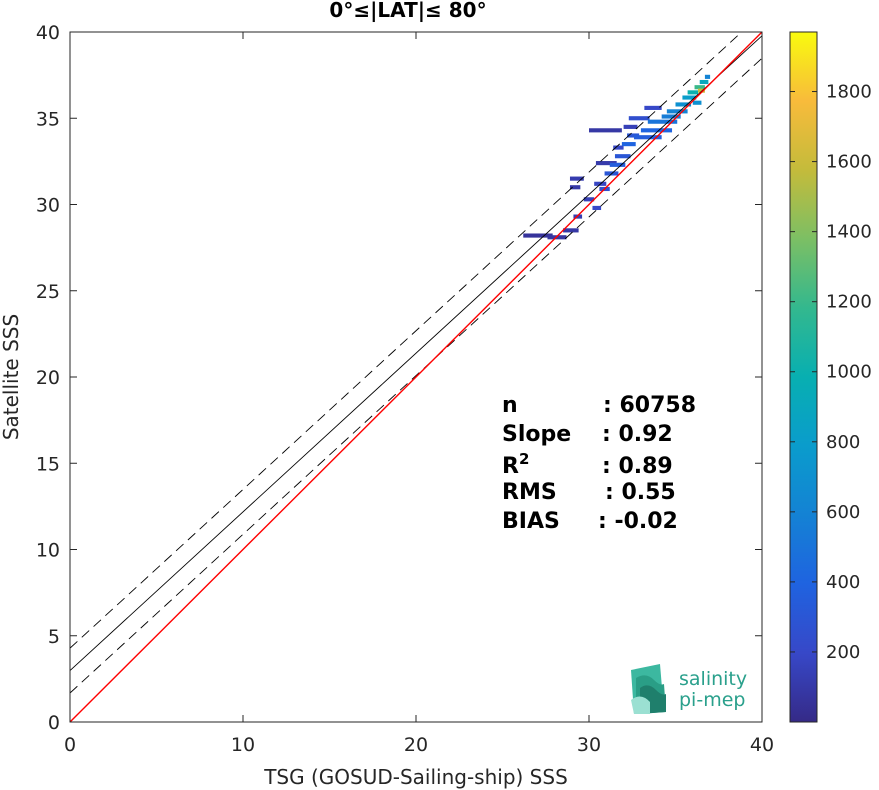 Image resolution: width=879 pixels, height=790 pixels. What do you see at coordinates (48, 33) in the screenshot?
I see `y-tick-label: 40` at bounding box center [48, 33].